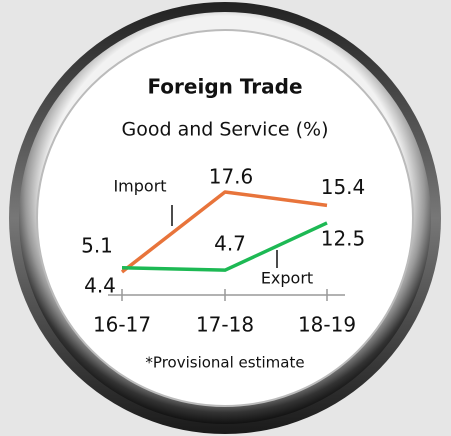  What do you see at coordinates (287, 278) in the screenshot?
I see `series-label: Export` at bounding box center [287, 278].